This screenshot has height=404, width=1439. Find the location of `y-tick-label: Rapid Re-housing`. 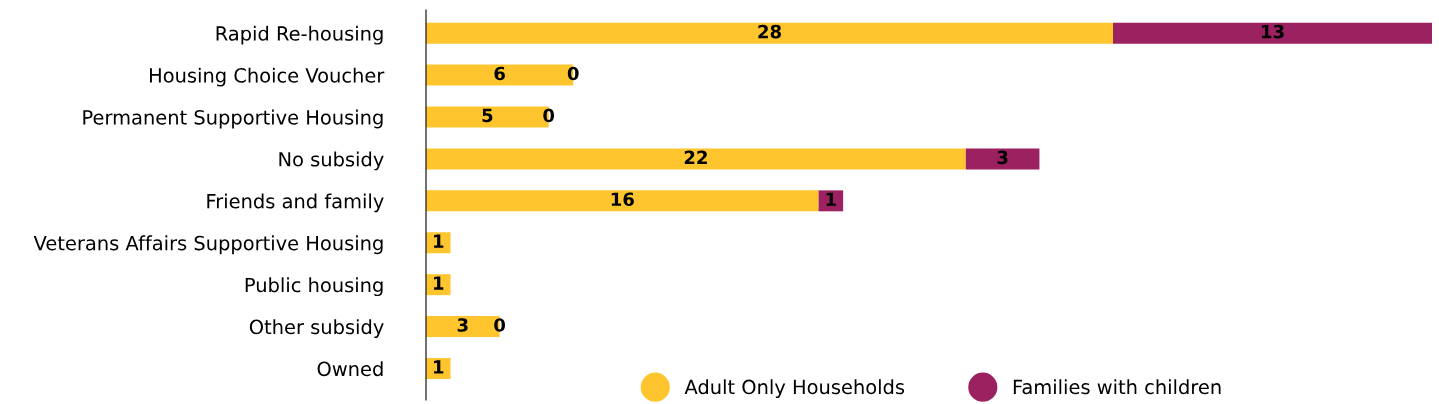

y-tick-label: Rapid Re-housing is located at coordinates (299, 35).